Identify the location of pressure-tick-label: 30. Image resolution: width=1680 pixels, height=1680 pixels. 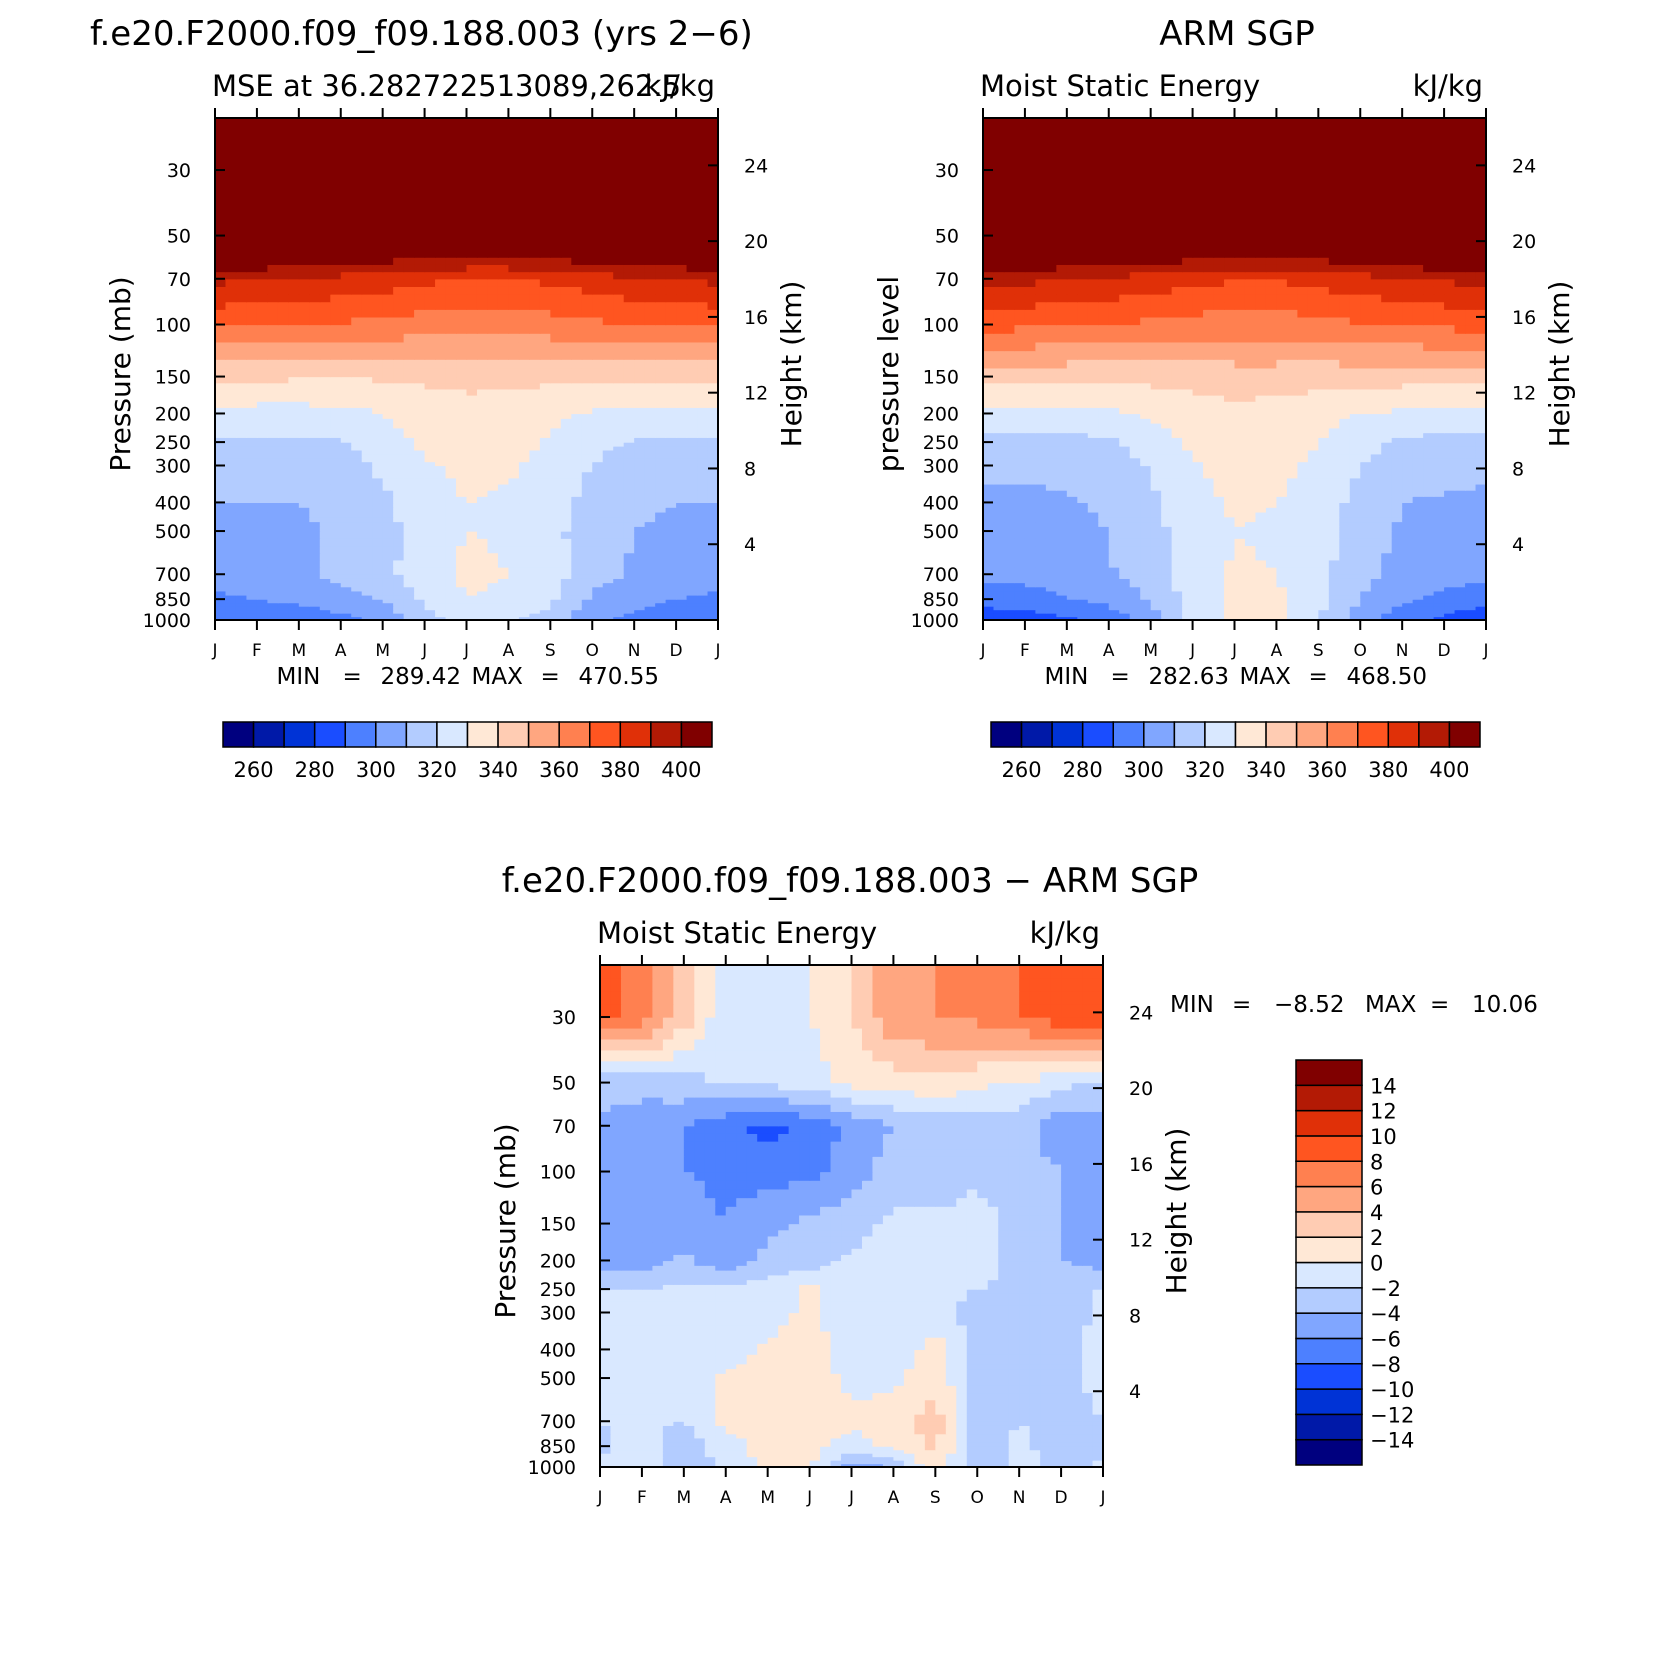
(179, 171).